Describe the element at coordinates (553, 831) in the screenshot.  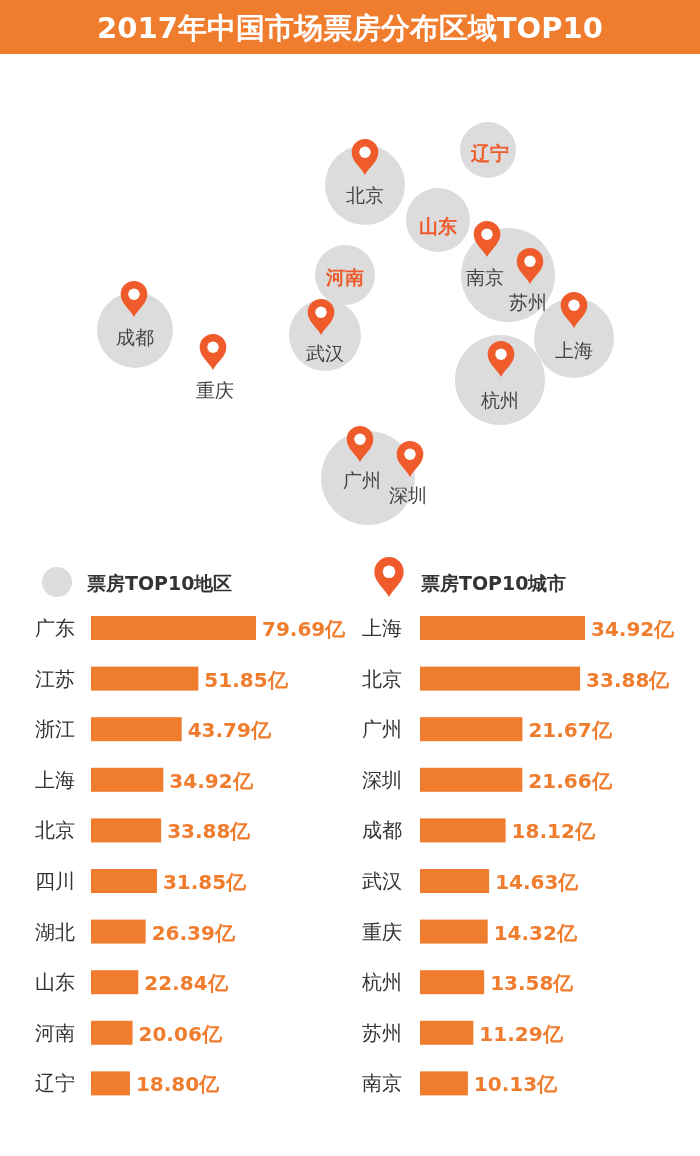
I see `data-label: 18.12亿` at that location.